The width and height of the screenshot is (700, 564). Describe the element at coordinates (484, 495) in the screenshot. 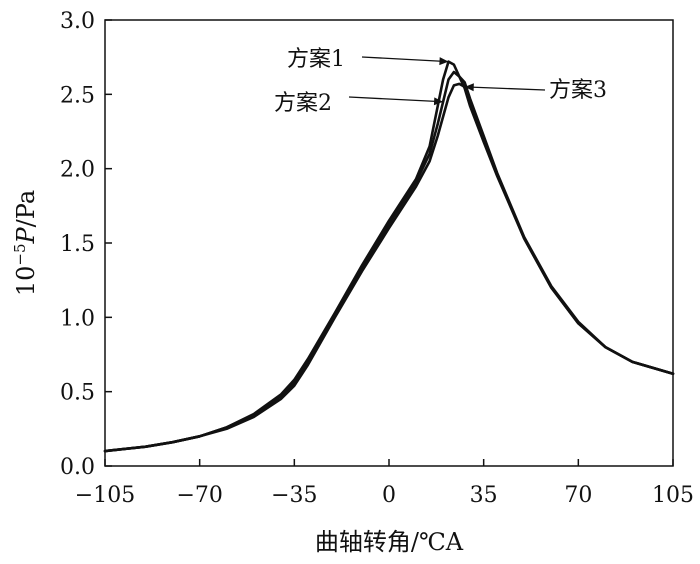

I see `x-tick-label: 35` at that location.